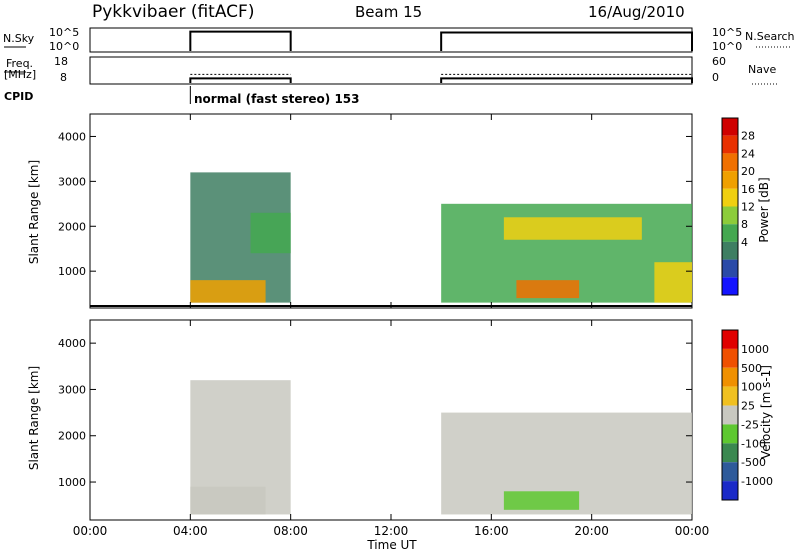 This screenshot has width=800, height=554. I want to click on power-colorbar-label-7: 4, so click(744, 242).